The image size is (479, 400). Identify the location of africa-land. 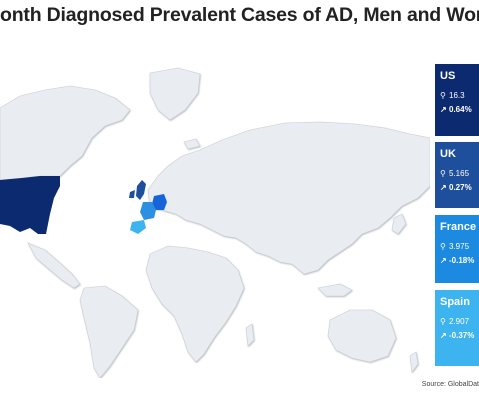
(195, 304).